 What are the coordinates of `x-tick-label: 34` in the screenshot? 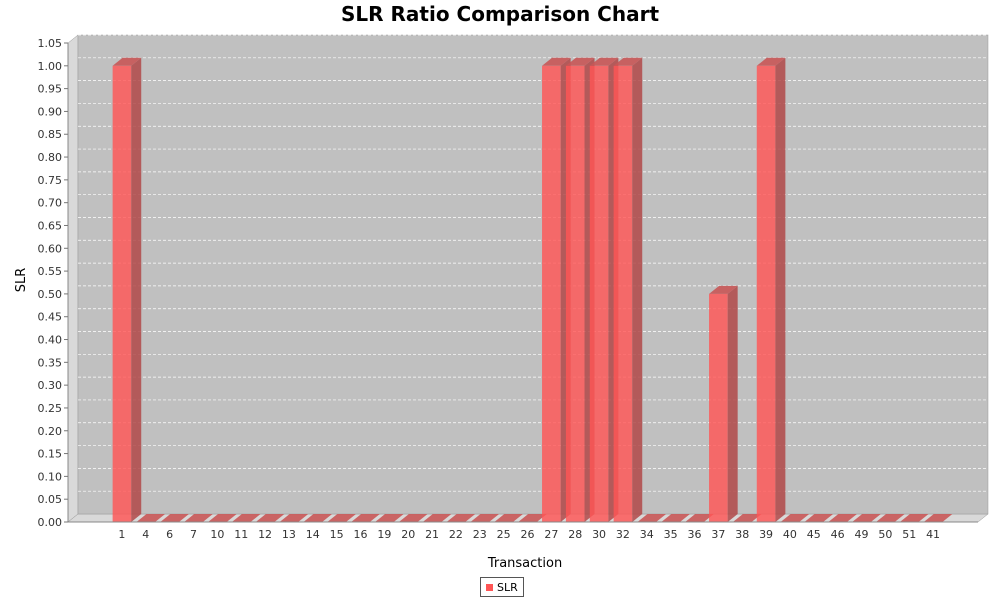 It's located at (647, 534).